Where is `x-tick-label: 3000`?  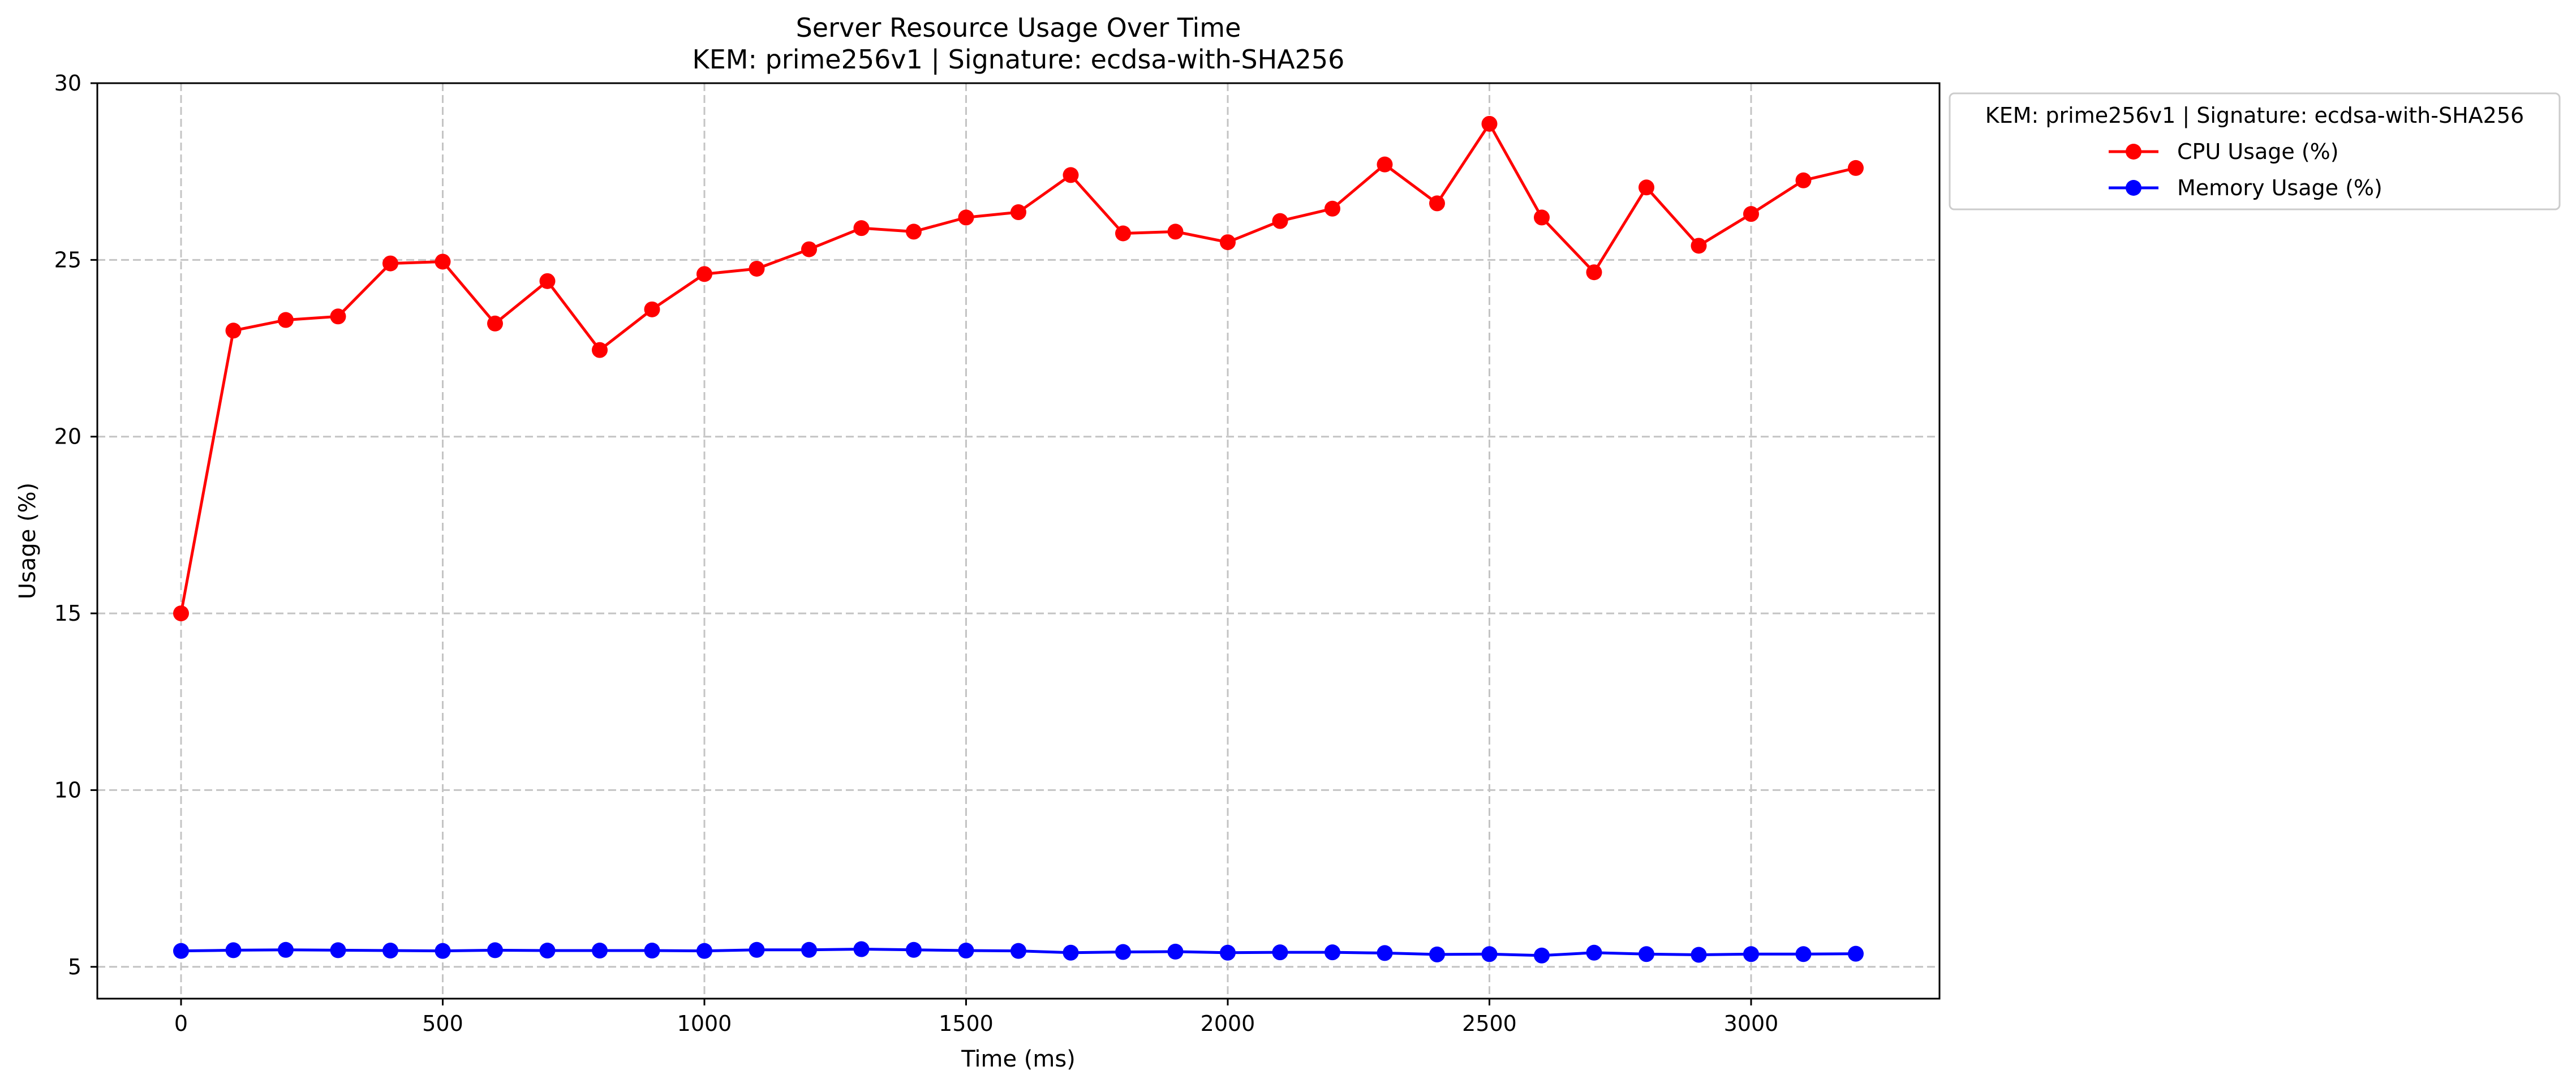
x-tick-label: 3000 is located at coordinates (1752, 1023).